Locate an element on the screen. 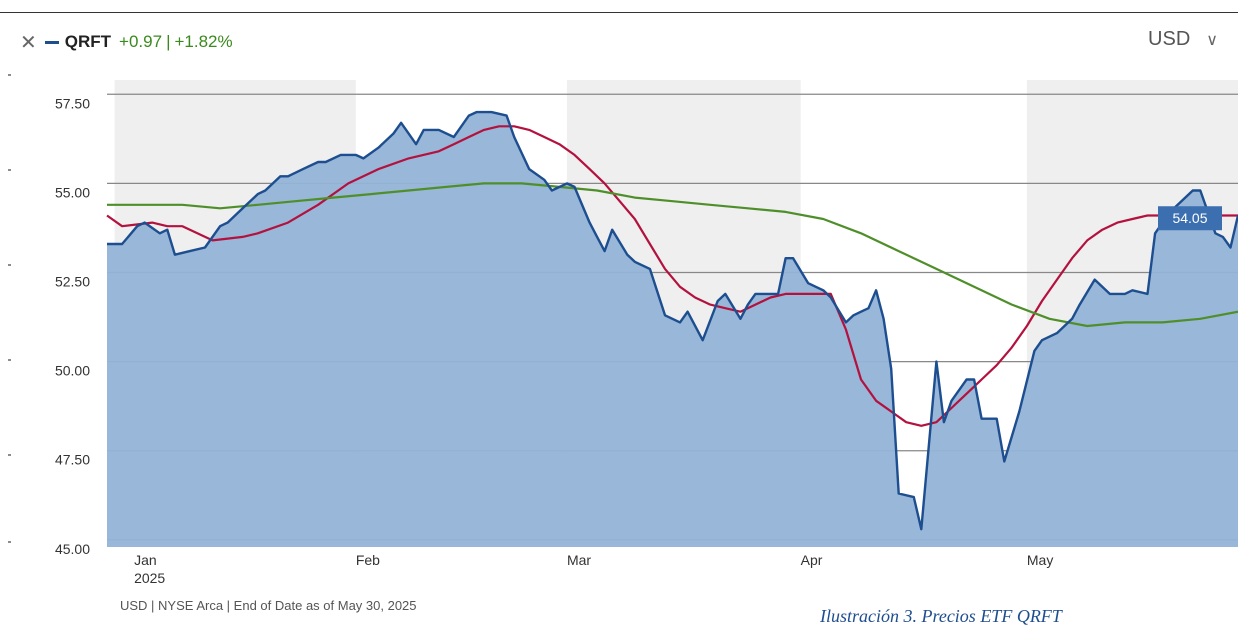 The height and width of the screenshot is (627, 1238). y-tick-label-1: 55.00 is located at coordinates (72, 192).